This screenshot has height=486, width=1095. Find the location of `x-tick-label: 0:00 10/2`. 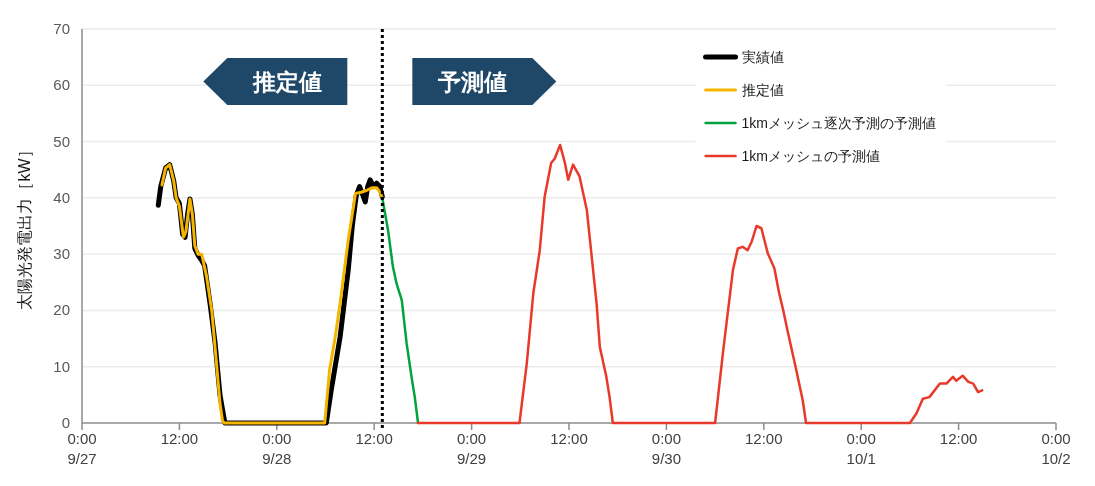

x-tick-label: 0:00 10/2 is located at coordinates (1056, 448).